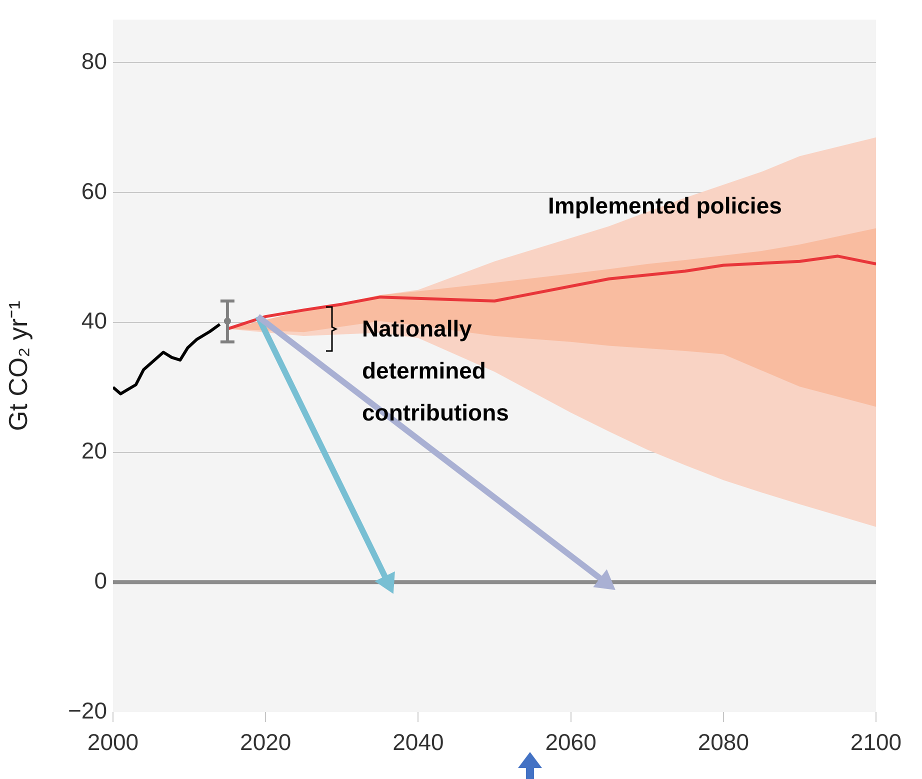 Image resolution: width=922 pixels, height=779 pixels. I want to click on annotation: Nationally determined contributions, so click(435, 370).